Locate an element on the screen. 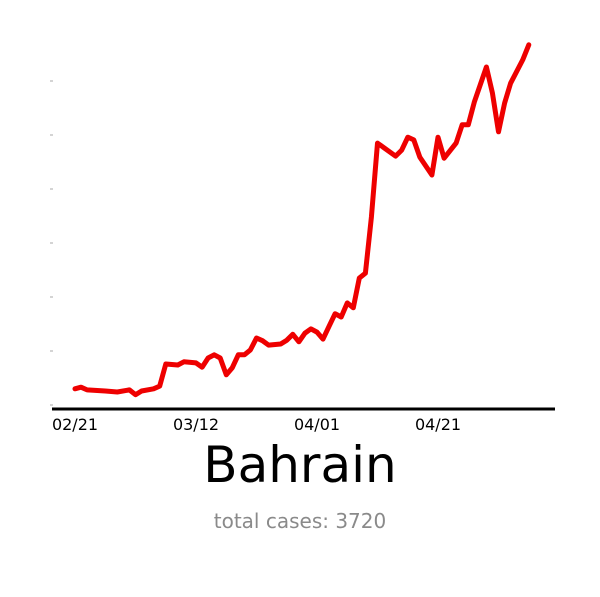 The image size is (600, 597). x-tick-label: 02/21 is located at coordinates (75, 424).